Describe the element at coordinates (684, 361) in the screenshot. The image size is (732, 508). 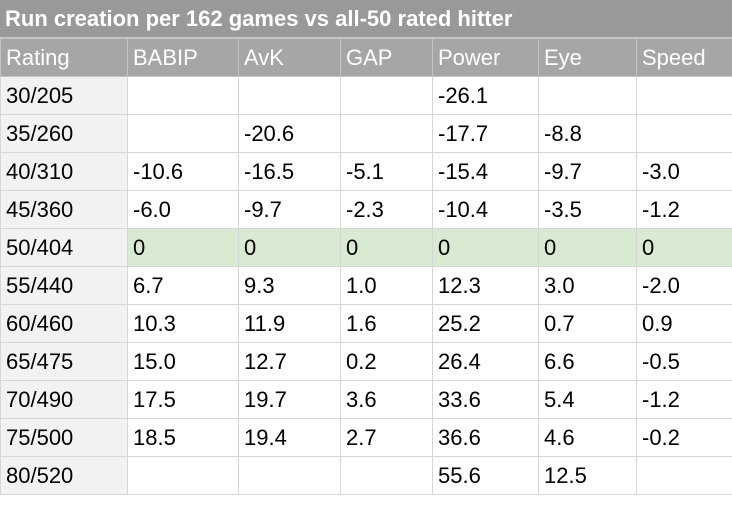
I see `value-cell: -0.5` at that location.